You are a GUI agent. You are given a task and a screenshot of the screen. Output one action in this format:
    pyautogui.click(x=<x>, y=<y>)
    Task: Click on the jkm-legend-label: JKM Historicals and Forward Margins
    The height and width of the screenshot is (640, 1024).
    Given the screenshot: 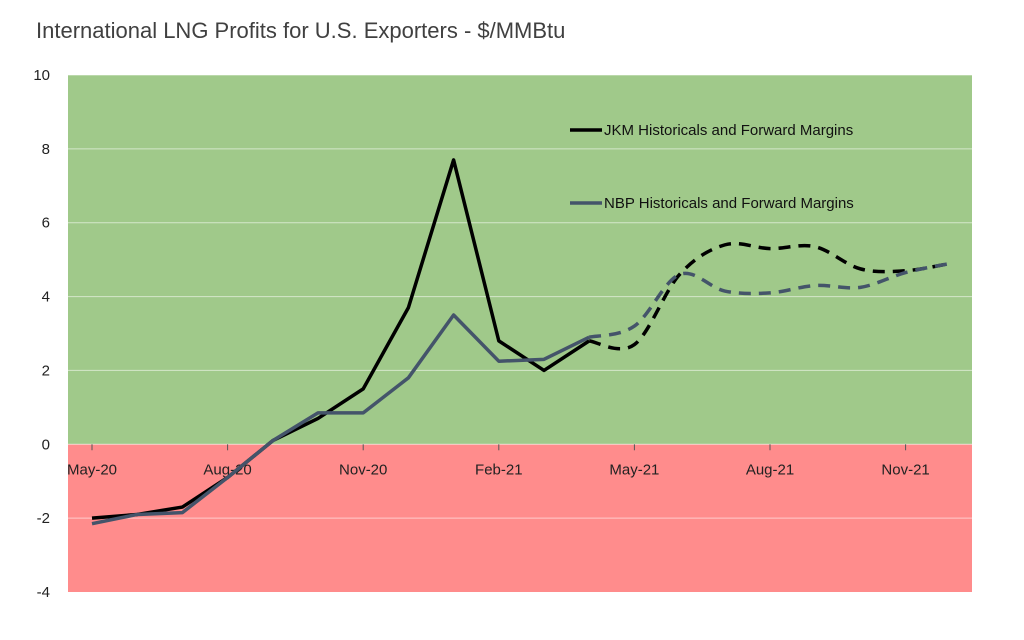 What is the action you would take?
    pyautogui.click(x=728, y=130)
    